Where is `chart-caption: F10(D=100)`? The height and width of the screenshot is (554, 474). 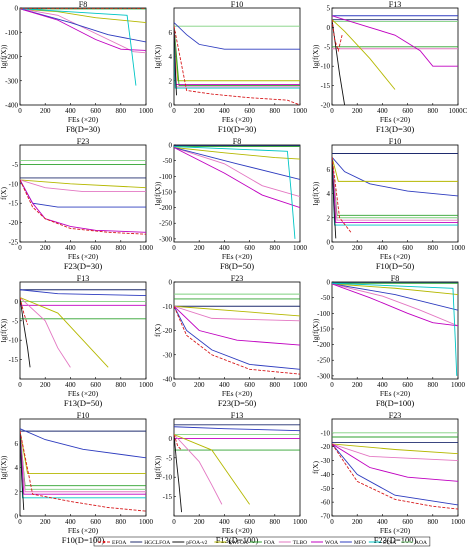 chart-caption: F10(D=100) is located at coordinates (83, 540).